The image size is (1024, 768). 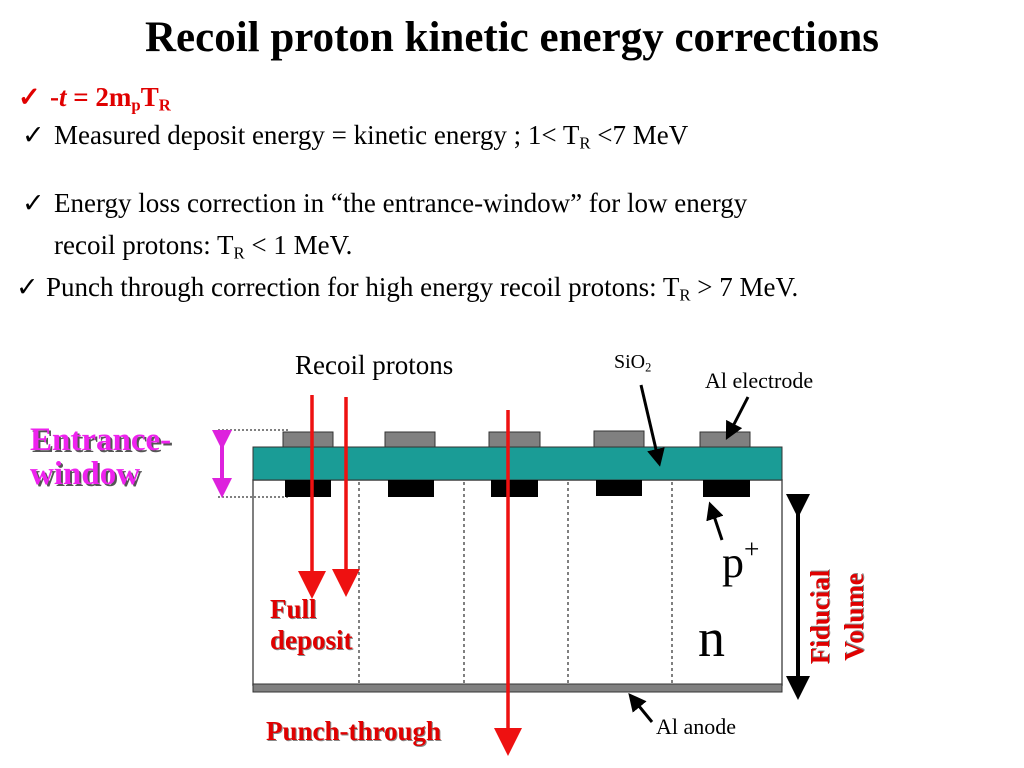 What do you see at coordinates (652, 425) in the screenshot?
I see `sio2-pointer-arrow` at bounding box center [652, 425].